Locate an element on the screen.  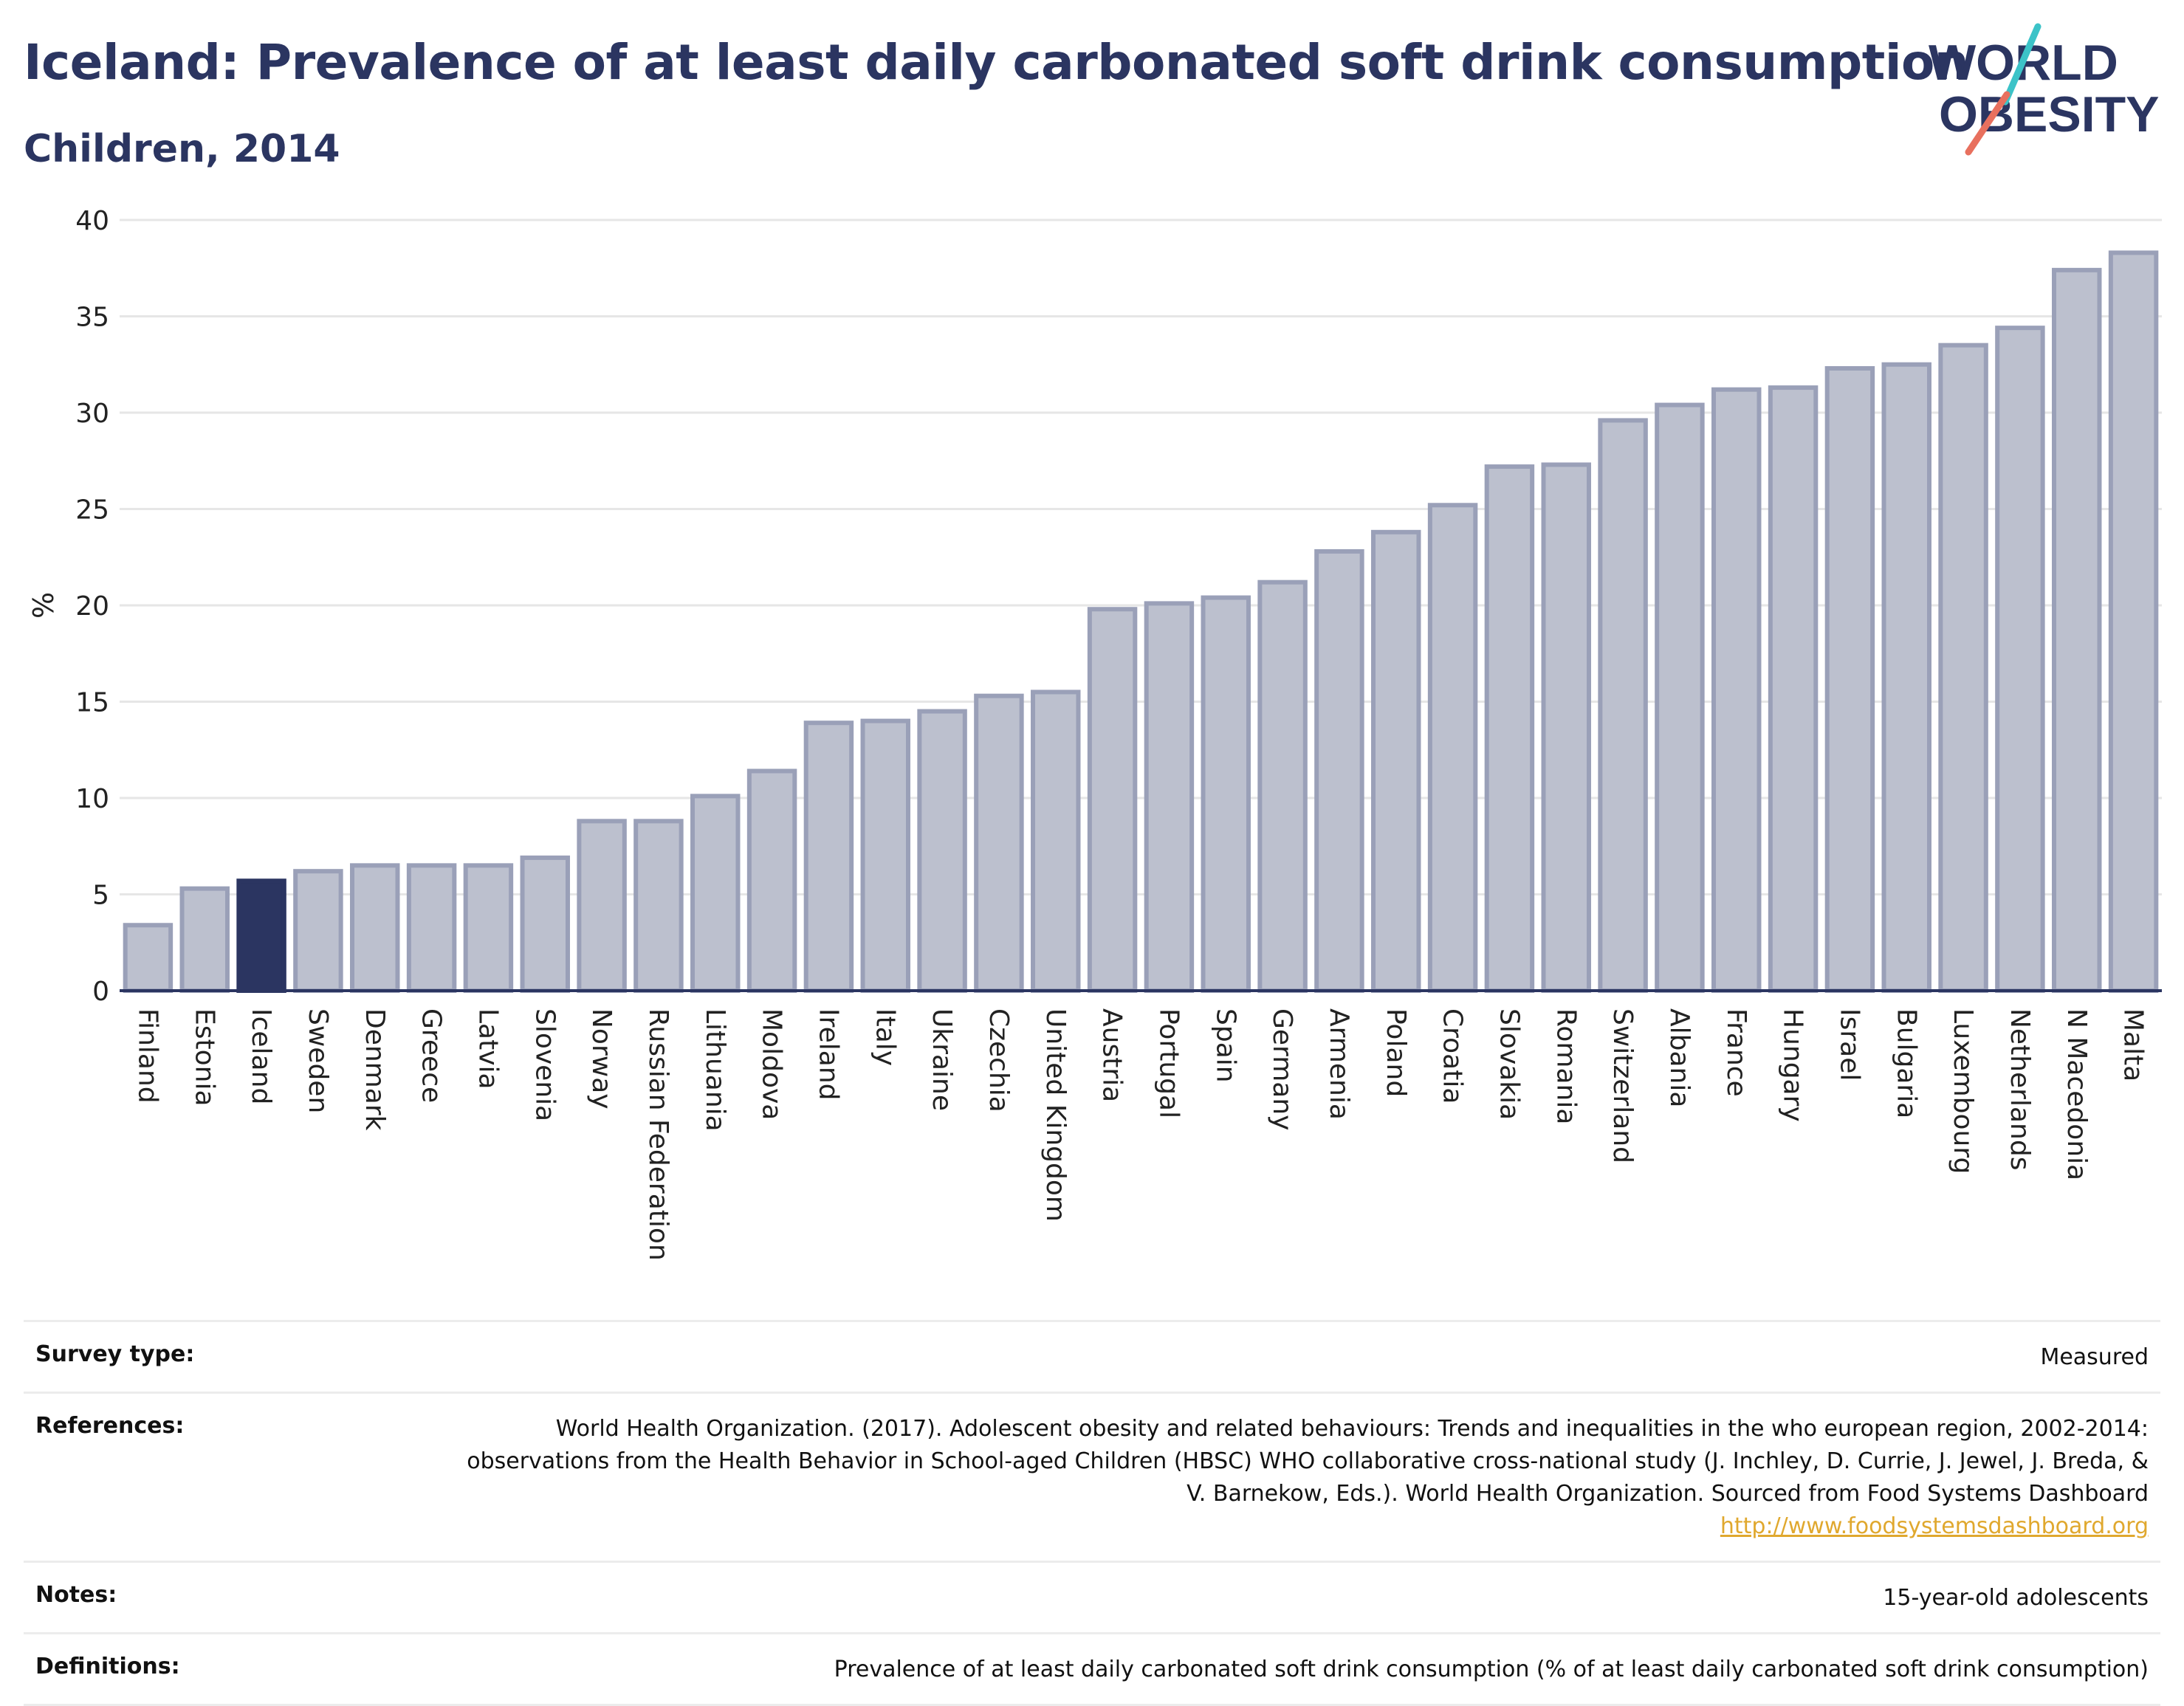
x-tick-label: Russian Federation is located at coordinates (658, 1134).